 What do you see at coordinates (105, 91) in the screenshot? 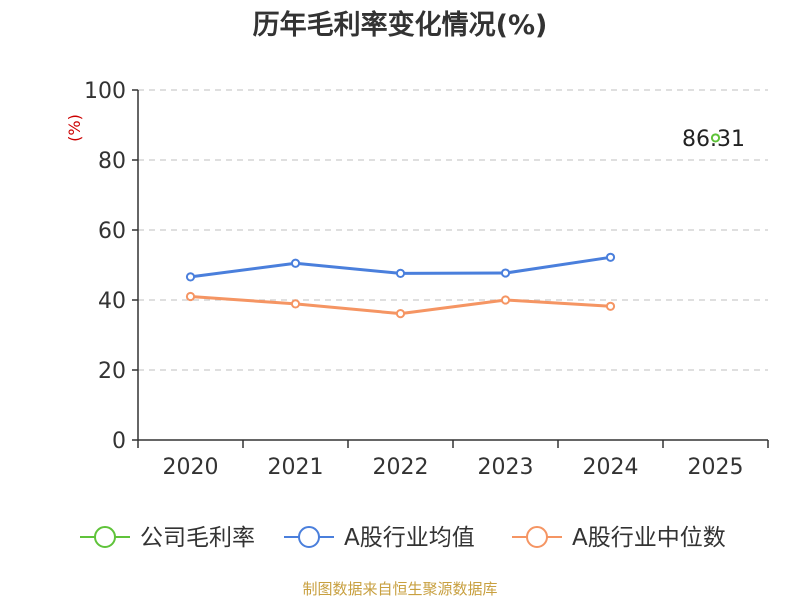
I see `y-tick-label: 100` at bounding box center [105, 91].